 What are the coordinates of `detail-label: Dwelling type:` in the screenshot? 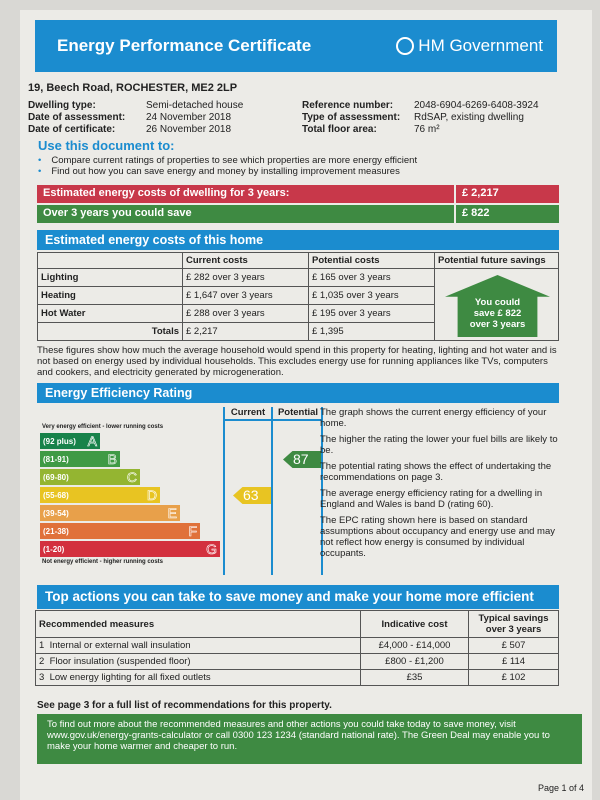 It's located at (62, 105).